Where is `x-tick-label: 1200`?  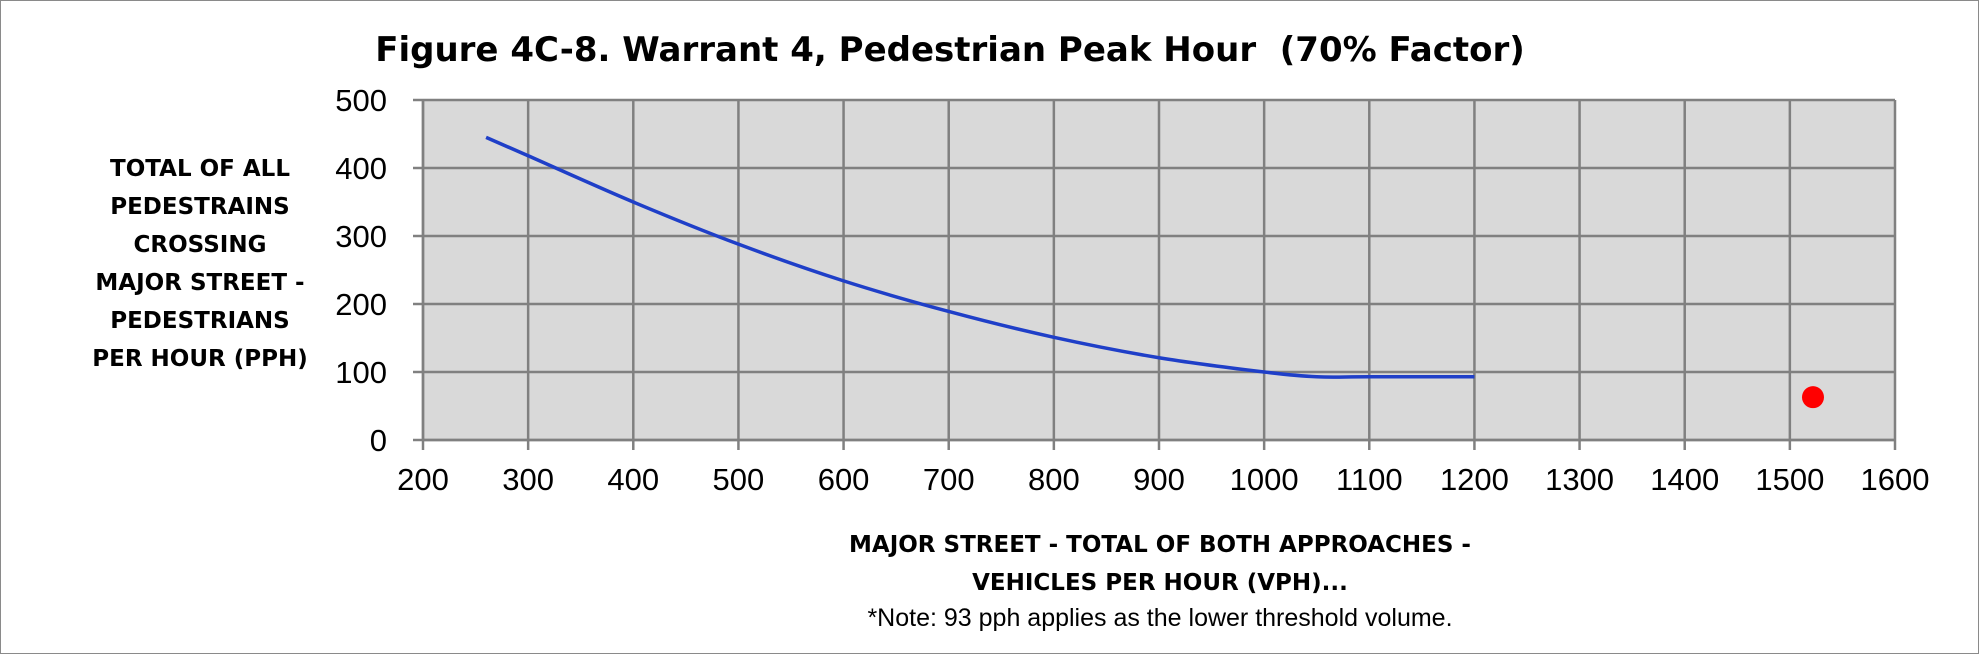 x-tick-label: 1200 is located at coordinates (1474, 479).